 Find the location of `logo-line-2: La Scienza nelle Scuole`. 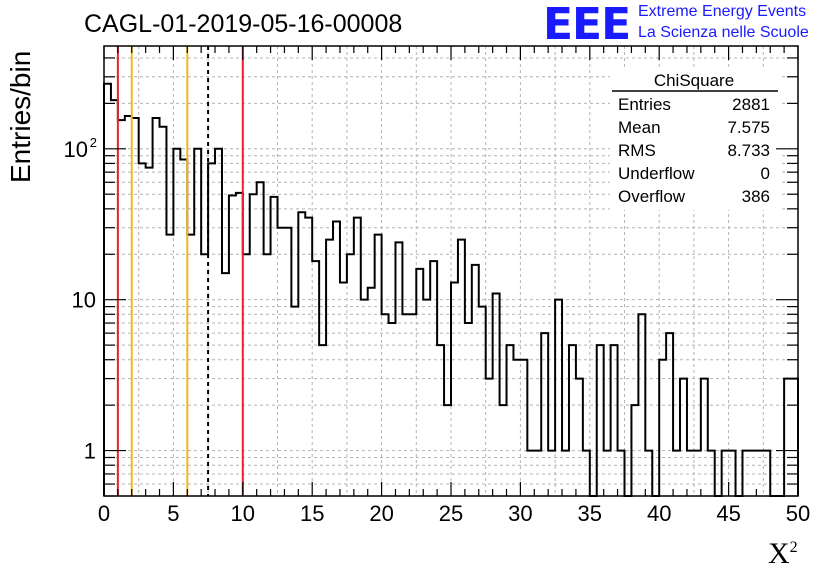

logo-line-2: La Scienza nelle Scuole is located at coordinates (723, 32).